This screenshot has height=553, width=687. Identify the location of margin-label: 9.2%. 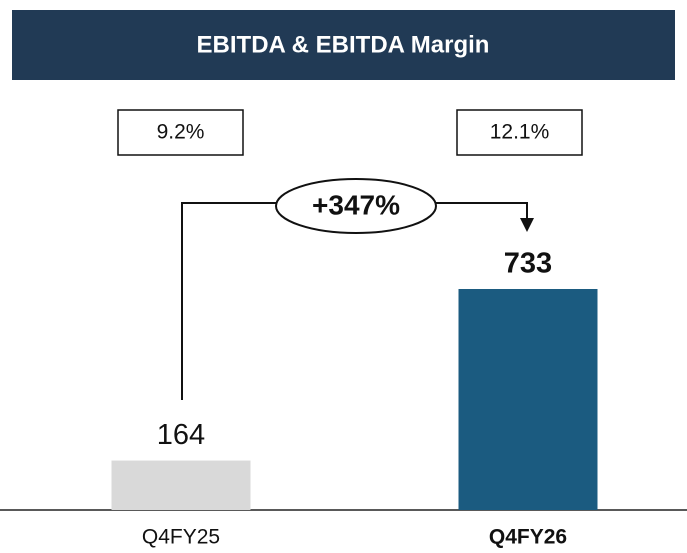
(181, 132).